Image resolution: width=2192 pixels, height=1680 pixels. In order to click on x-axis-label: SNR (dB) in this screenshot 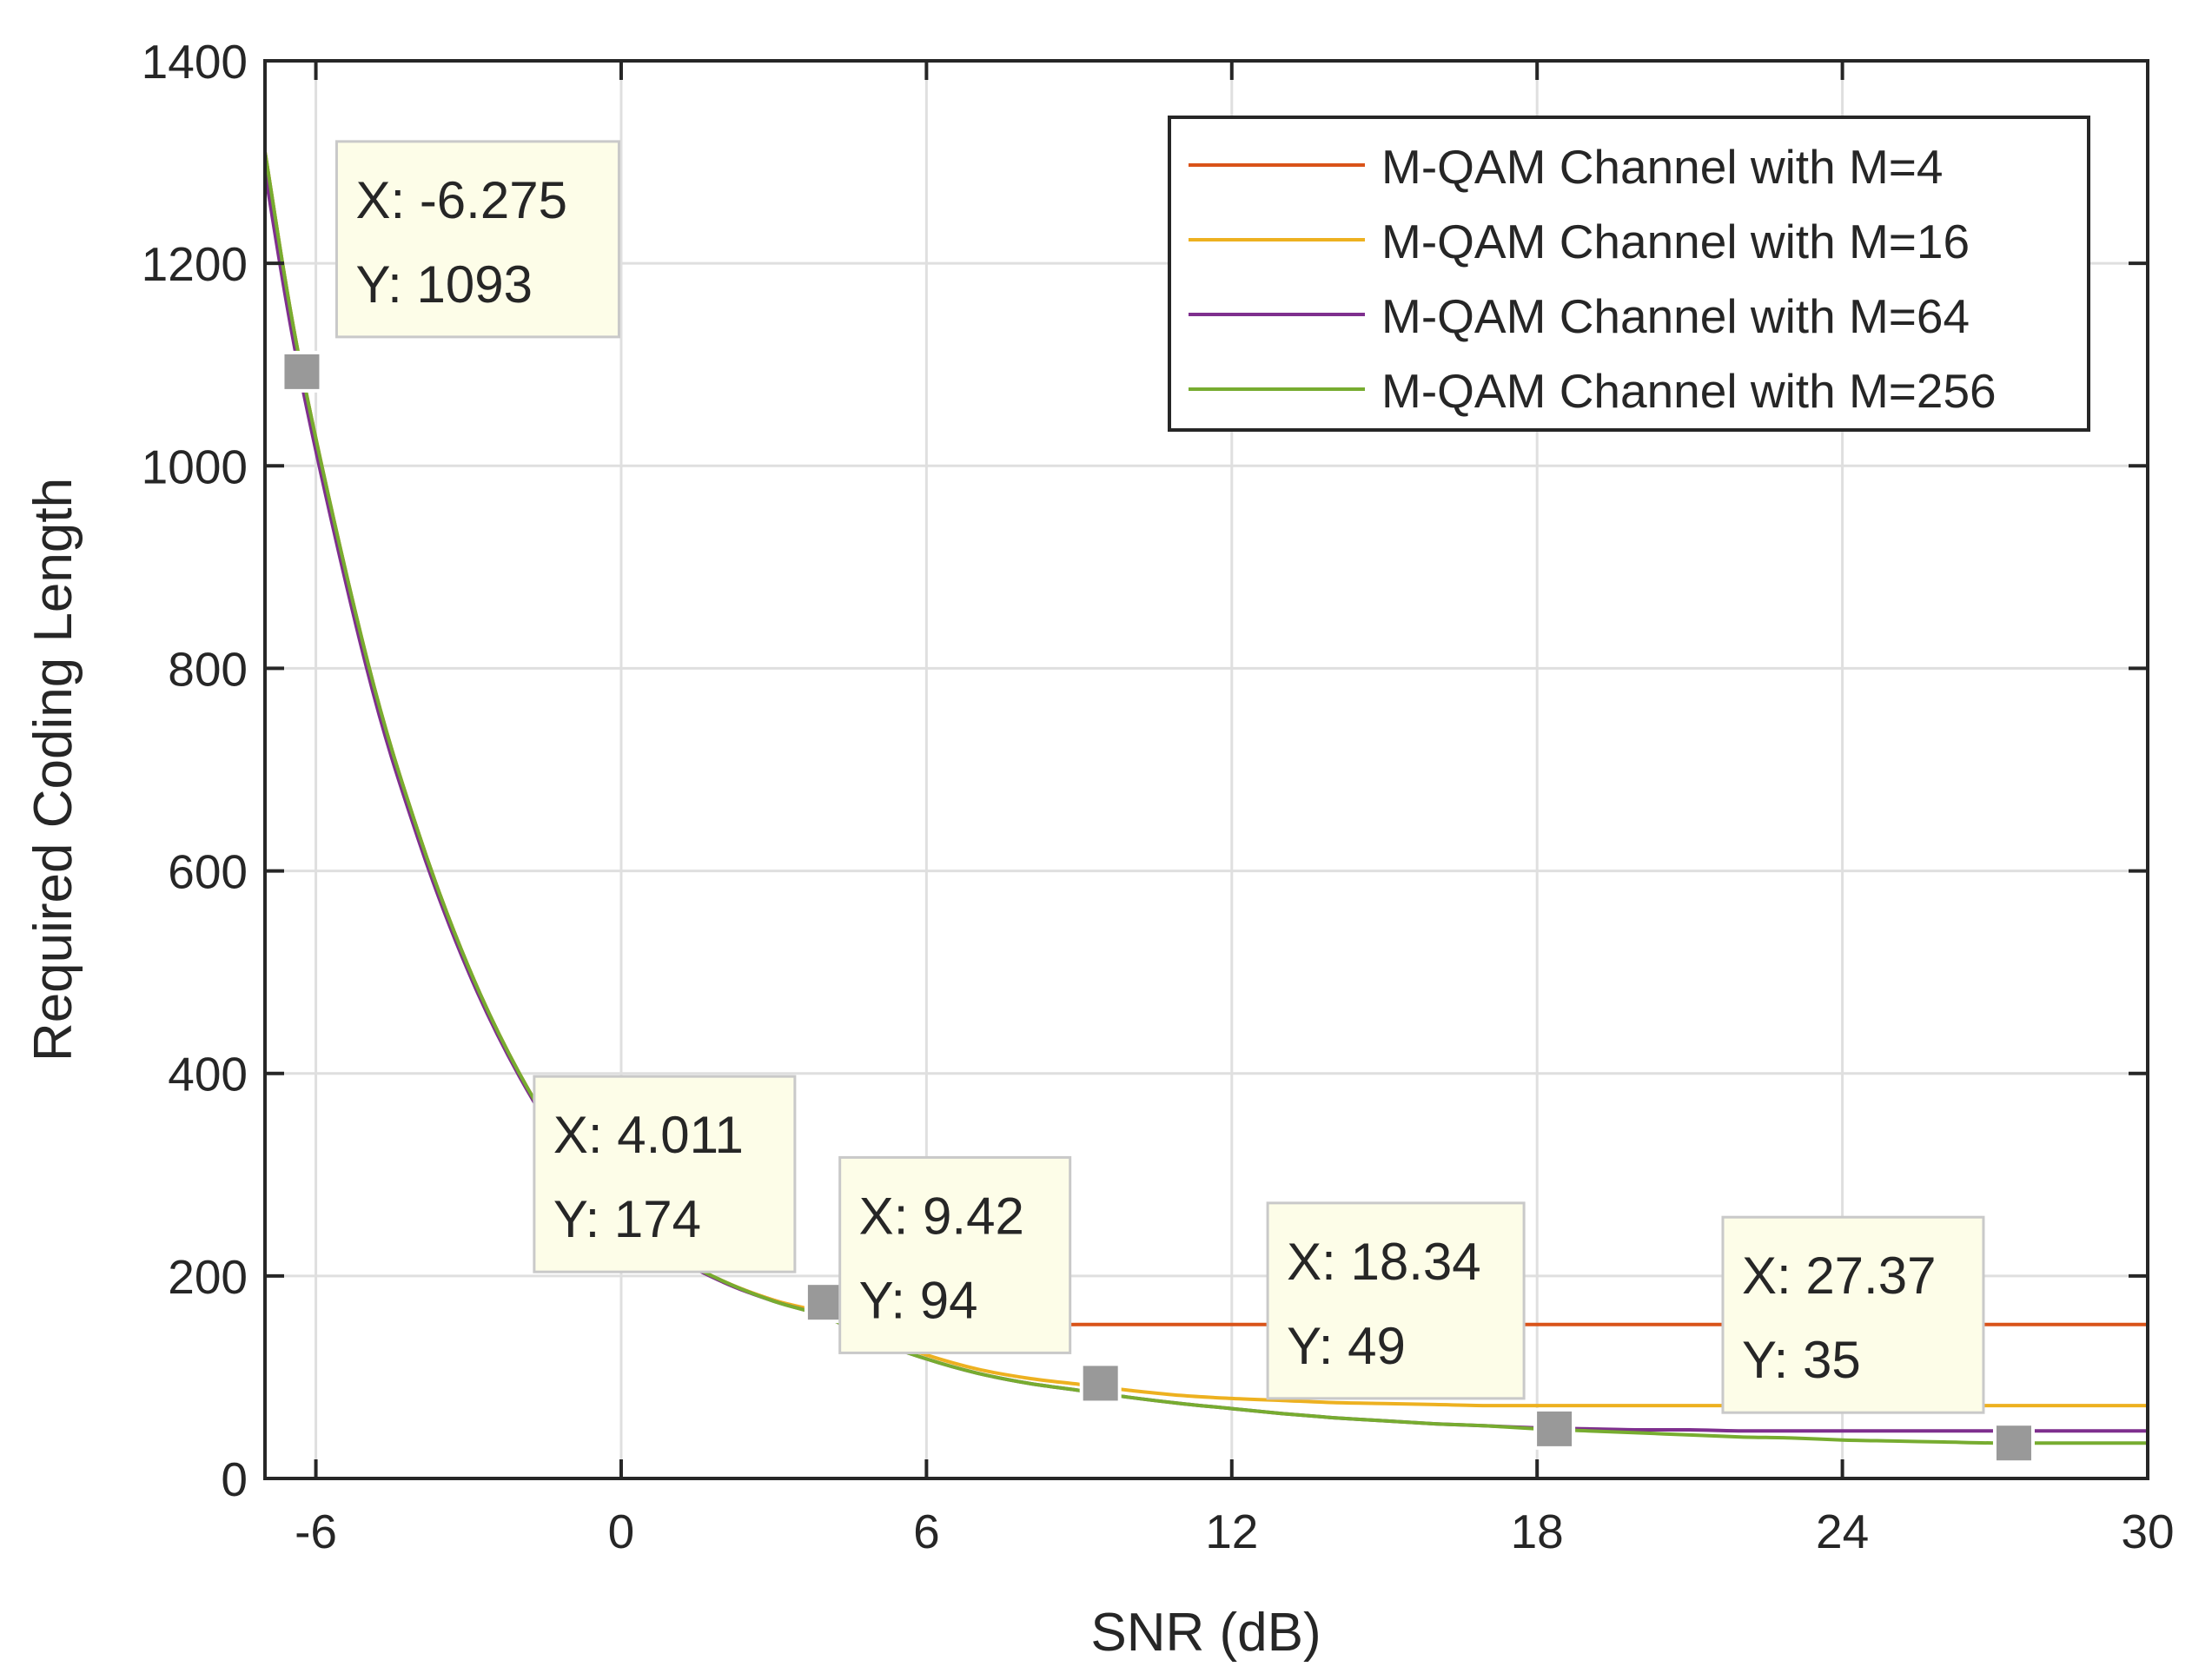, I will do `click(1205, 1633)`.